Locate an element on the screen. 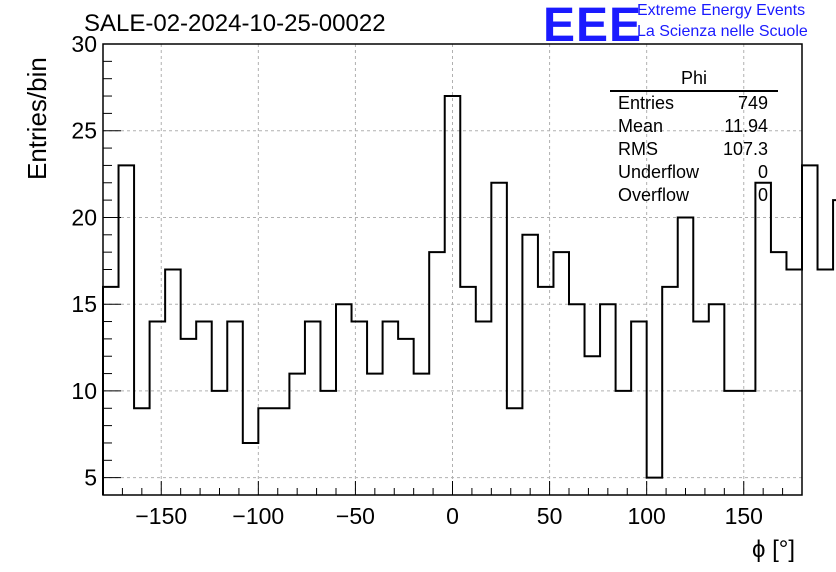 The height and width of the screenshot is (572, 836). stats-value: 107.3 is located at coordinates (745, 149).